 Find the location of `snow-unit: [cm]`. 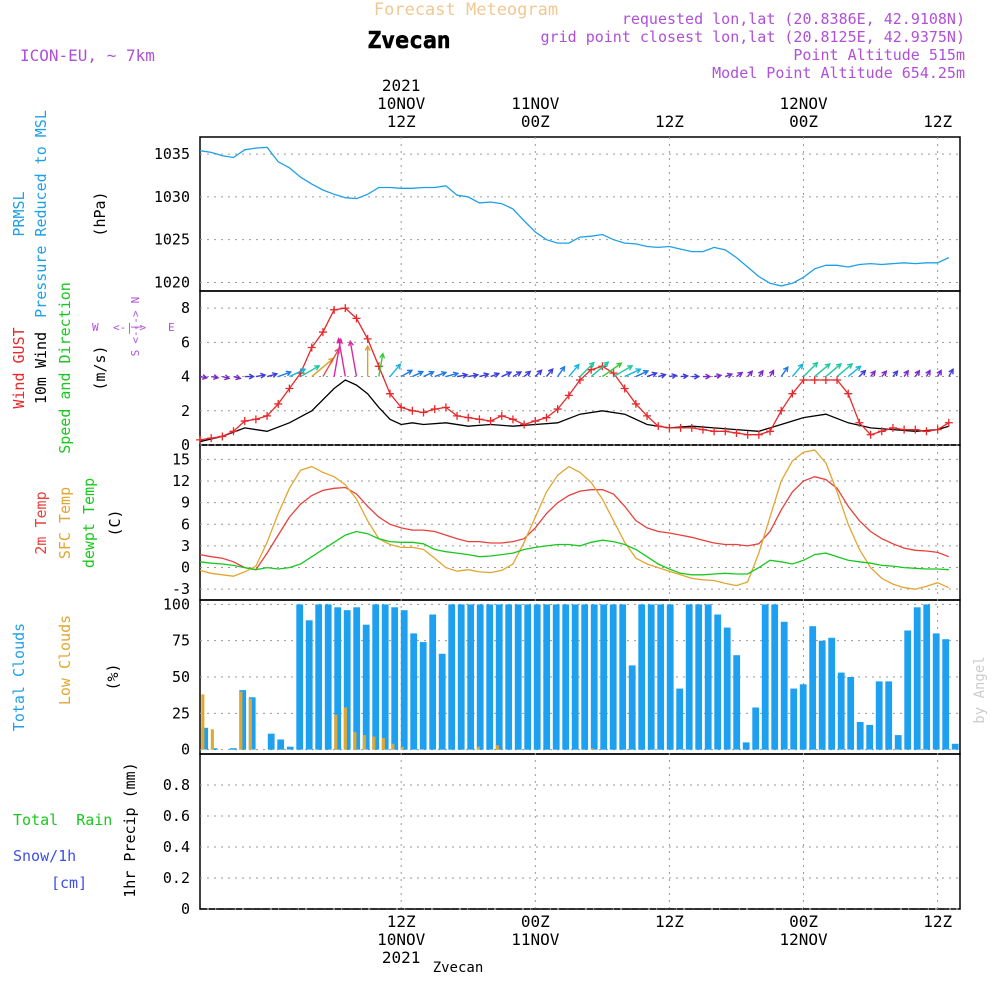

snow-unit: [cm] is located at coordinates (69, 883).